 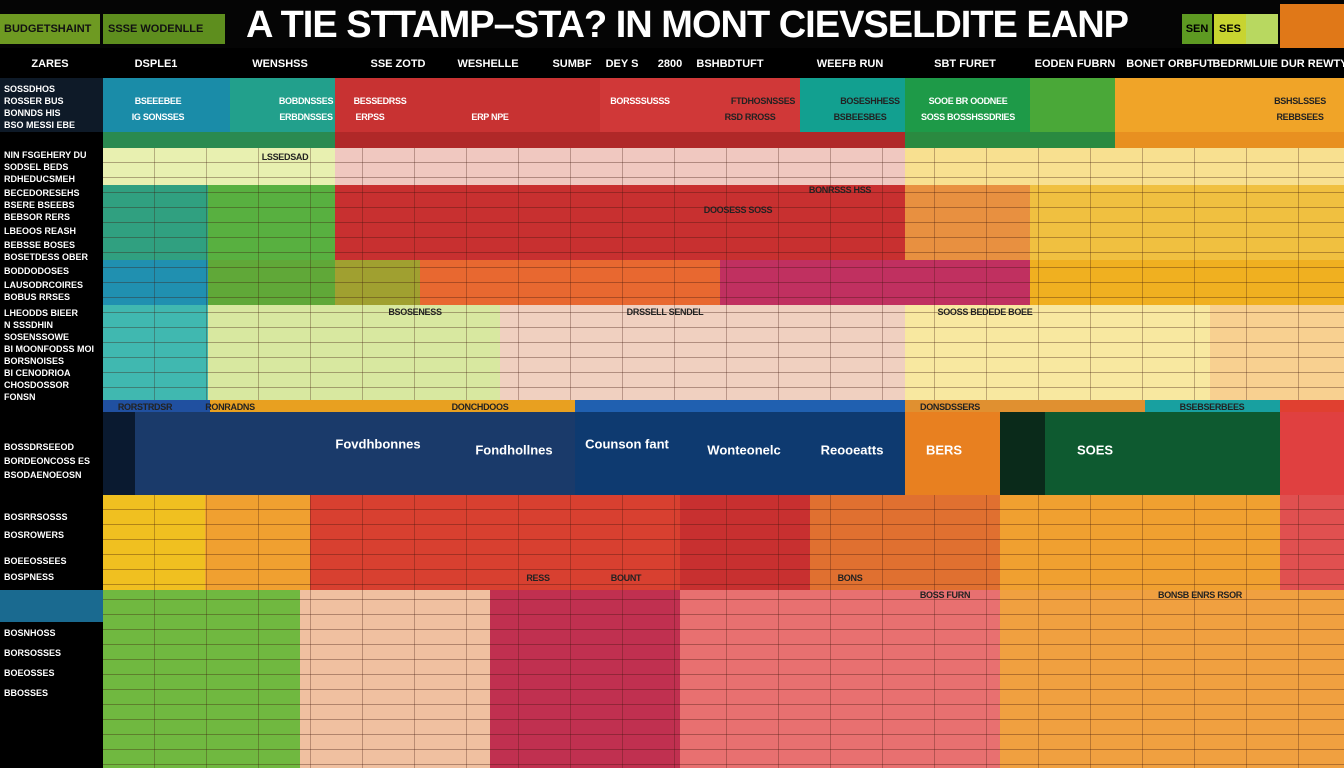 What do you see at coordinates (730, 64) in the screenshot?
I see `column-header: BSHBDTUFT` at bounding box center [730, 64].